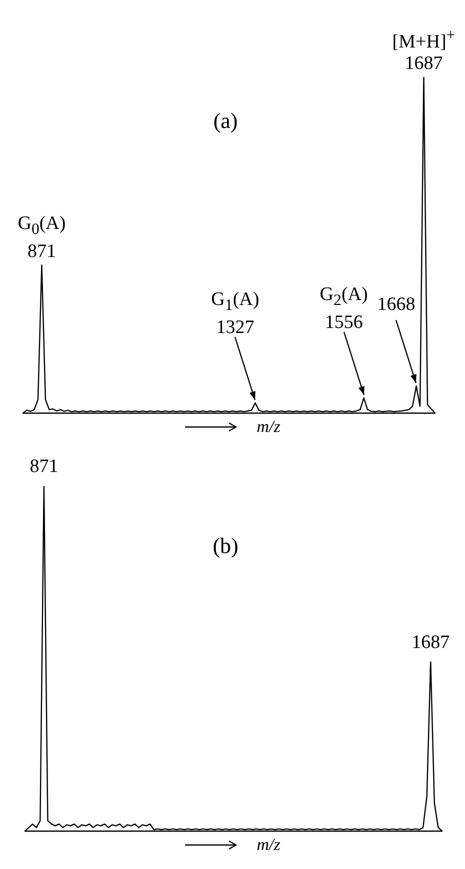  I want to click on annotation: G$_{0}$(A) 871, so click(41, 238).